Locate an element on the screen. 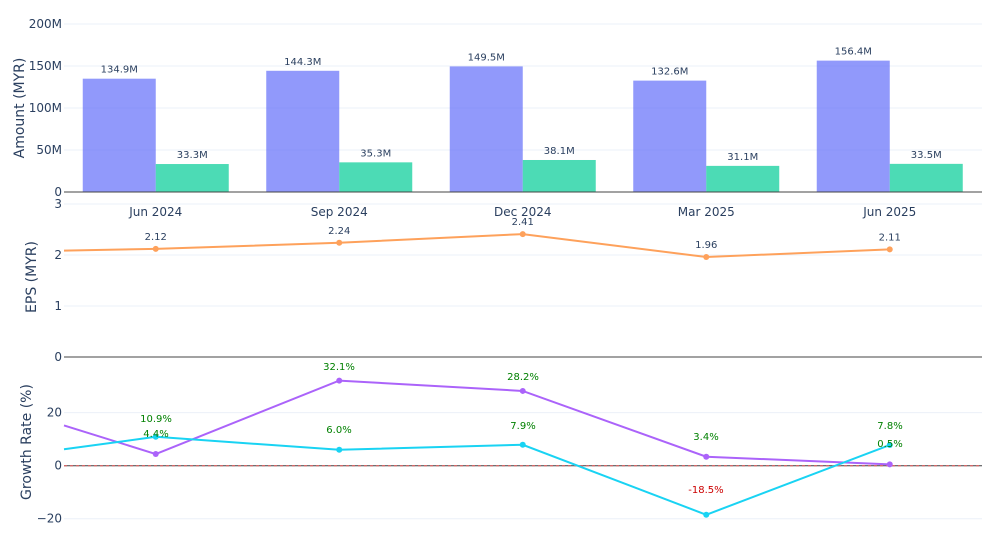 Image resolution: width=982 pixels, height=538 pixels. growth-value-label: 28.2% is located at coordinates (523, 377).